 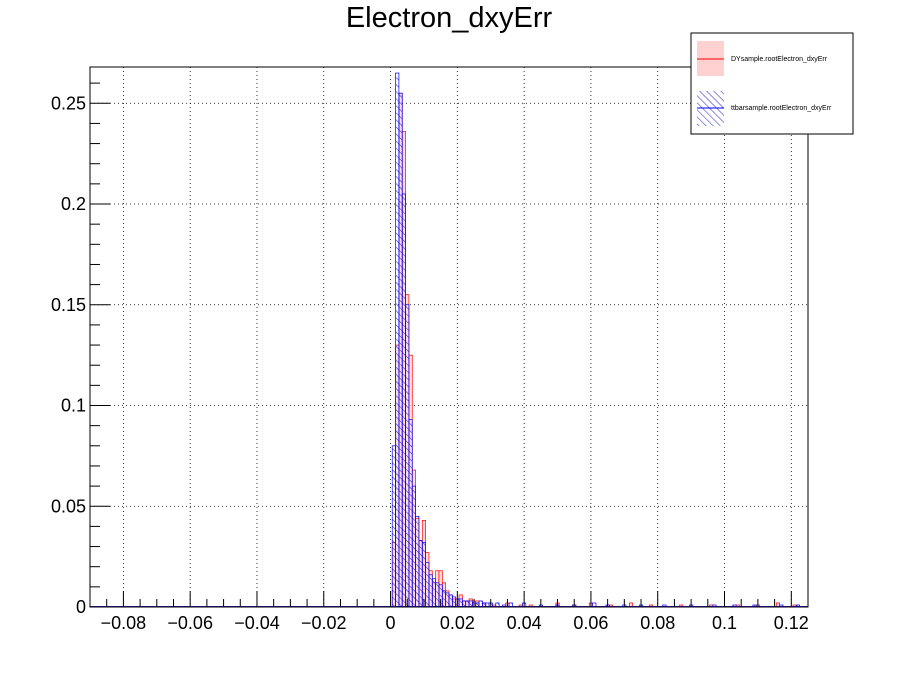 What do you see at coordinates (657, 623) in the screenshot?
I see `x-tick-label-8: 0.08` at bounding box center [657, 623].